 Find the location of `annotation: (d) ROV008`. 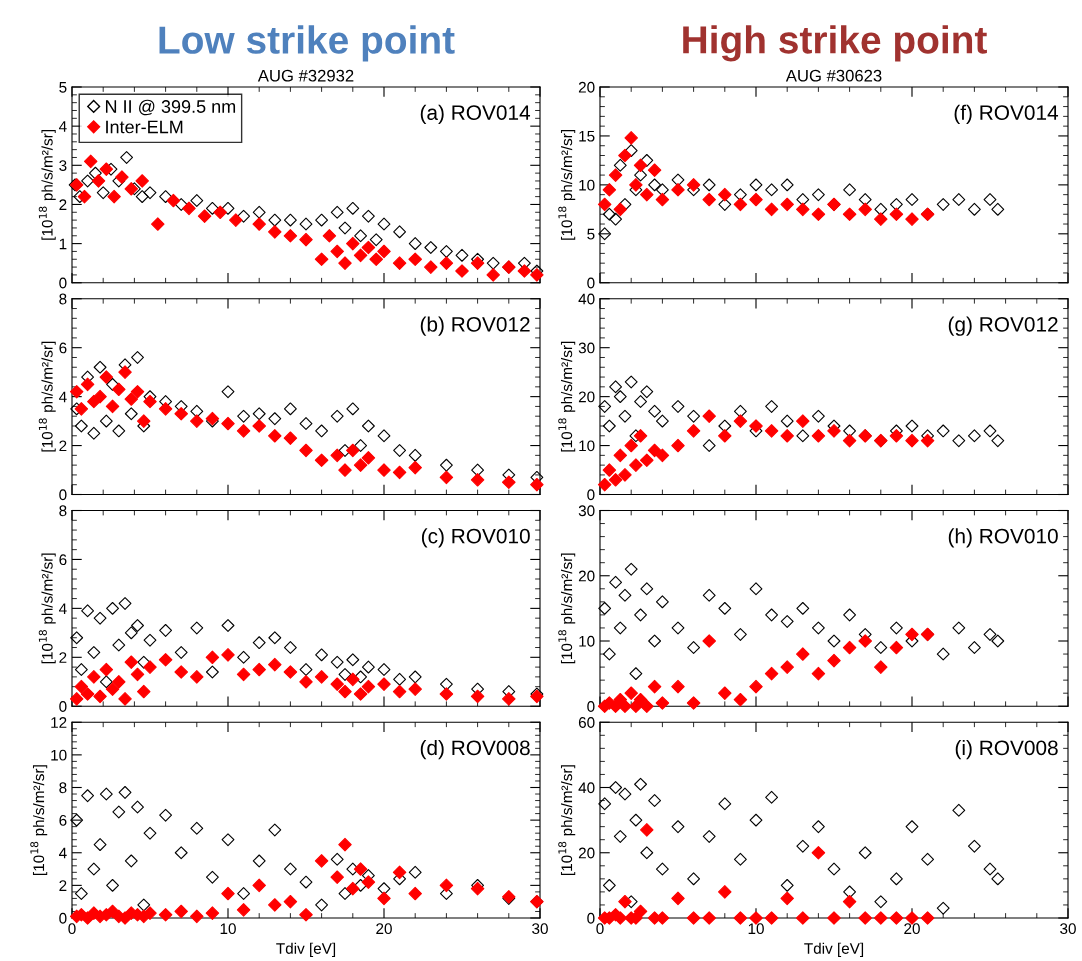

annotation: (d) ROV008 is located at coordinates (475, 749).